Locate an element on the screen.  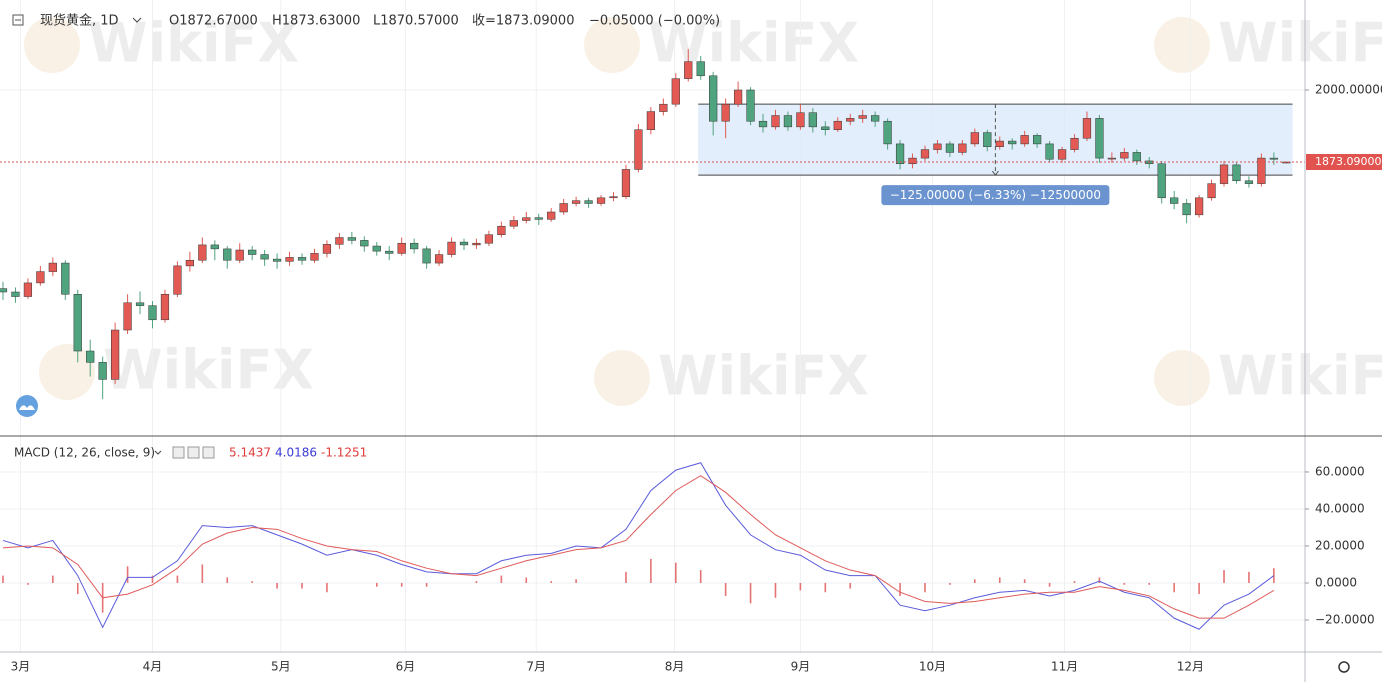
symbol: 现货黄金, 1D is located at coordinates (79, 21).